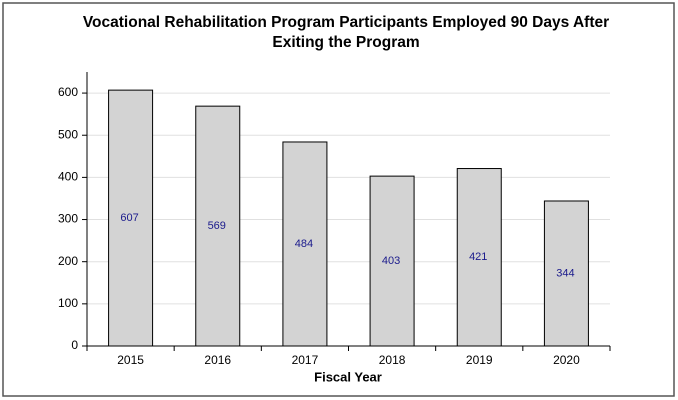 The image size is (678, 400). I want to click on y-tick-label: 400, so click(68, 177).